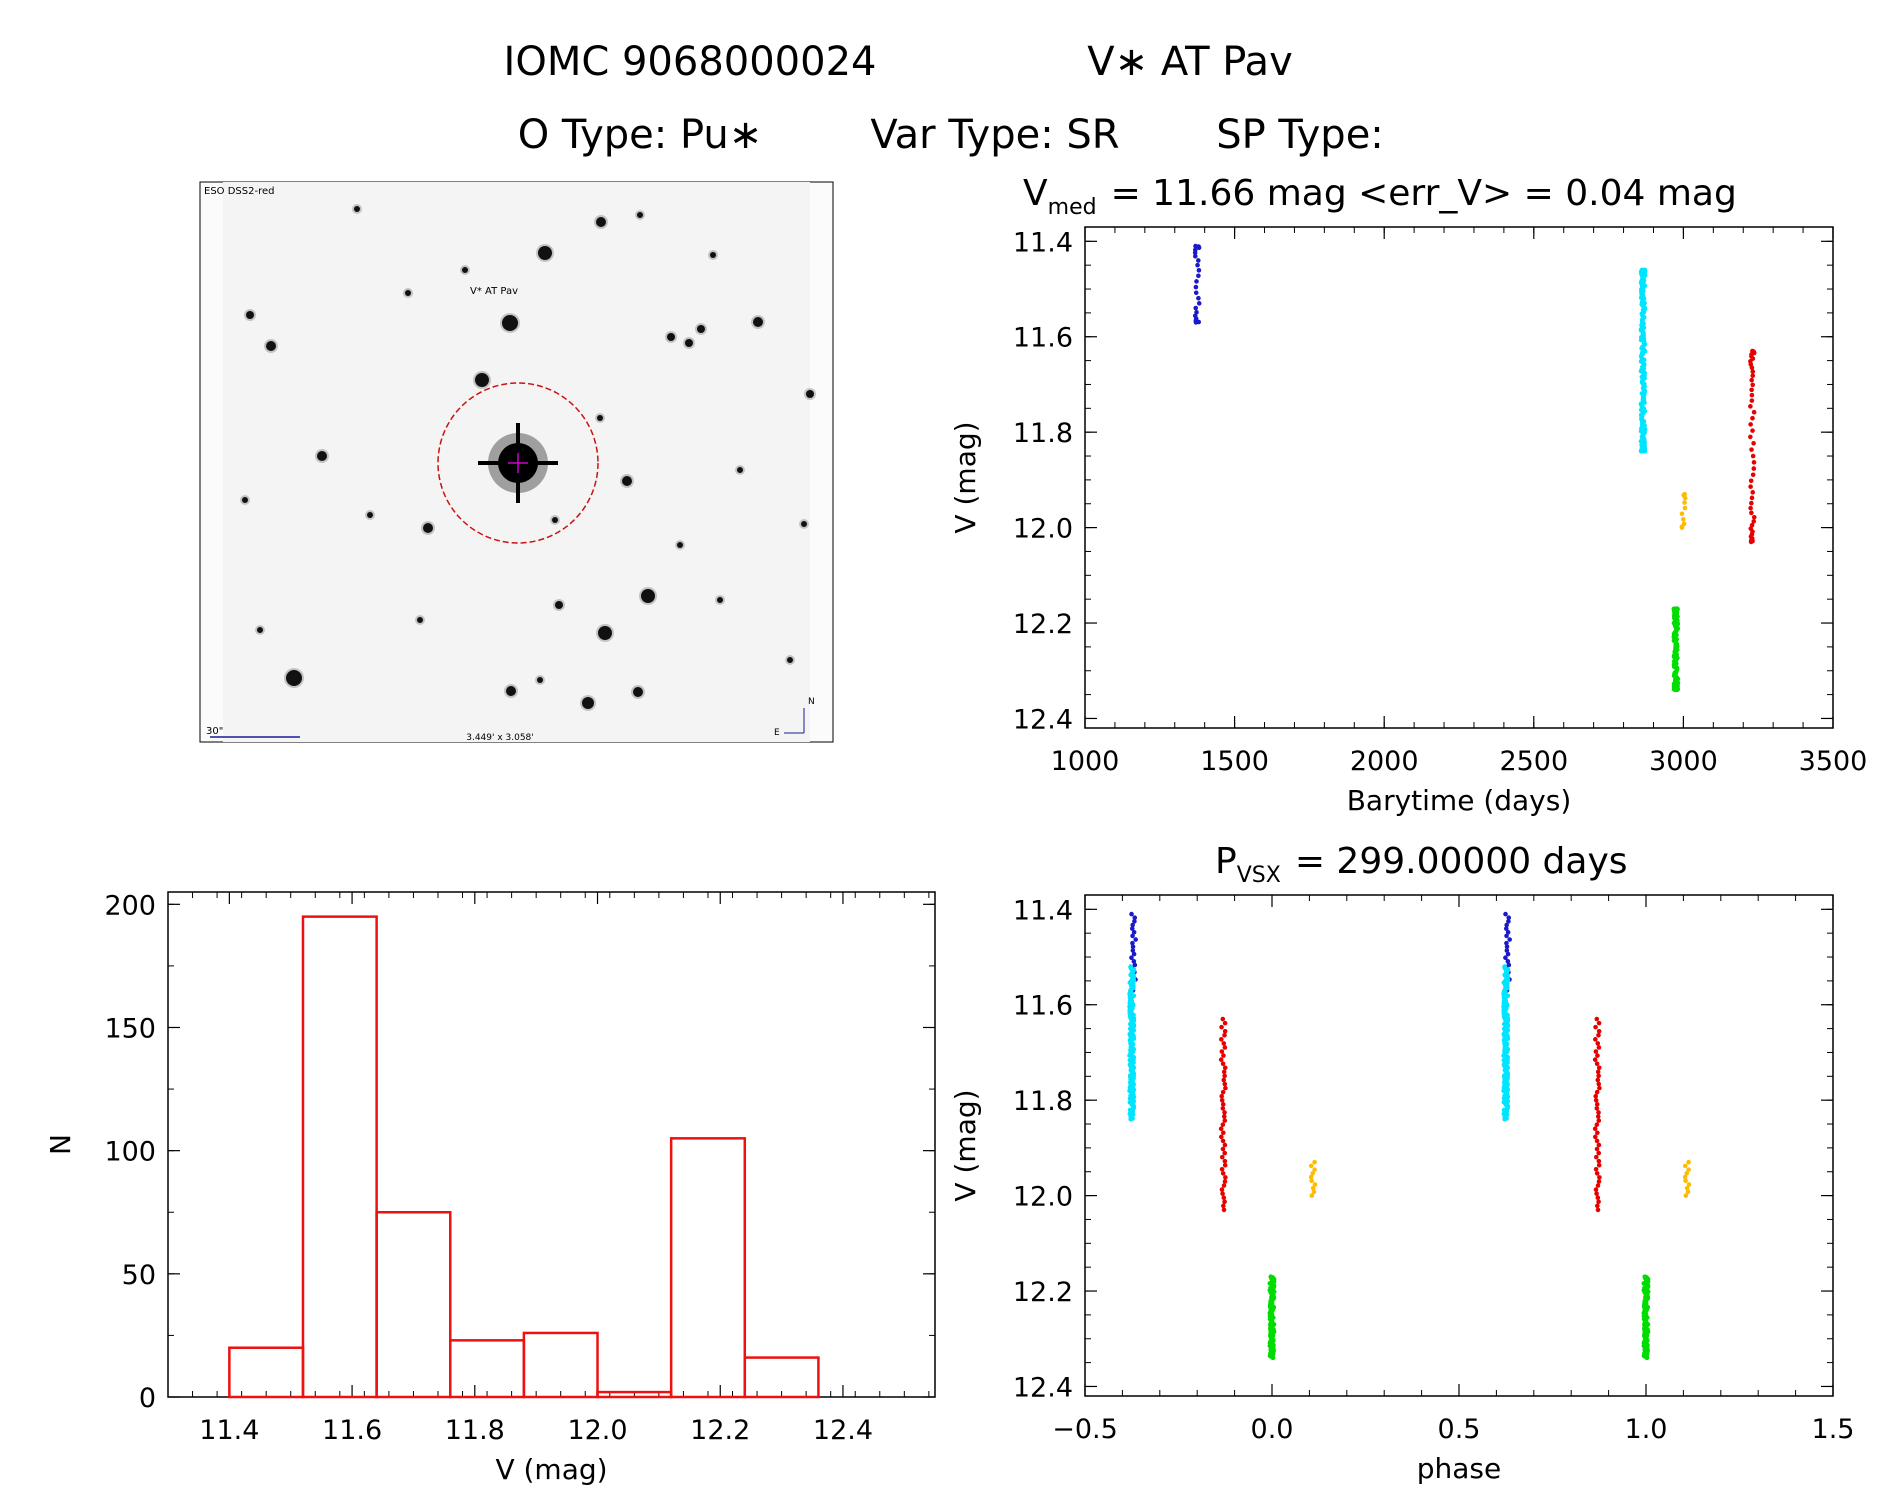 The image size is (1889, 1494). What do you see at coordinates (1043, 624) in the screenshot?
I see `lightcurve-ytick-label: 12.2` at bounding box center [1043, 624].